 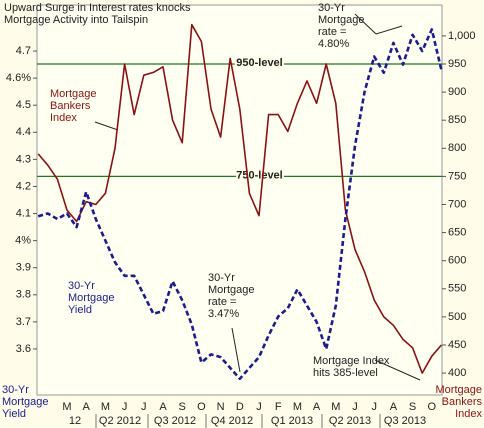 What do you see at coordinates (23, 132) in the screenshot?
I see `y-tick-label: 4.4` at bounding box center [23, 132].